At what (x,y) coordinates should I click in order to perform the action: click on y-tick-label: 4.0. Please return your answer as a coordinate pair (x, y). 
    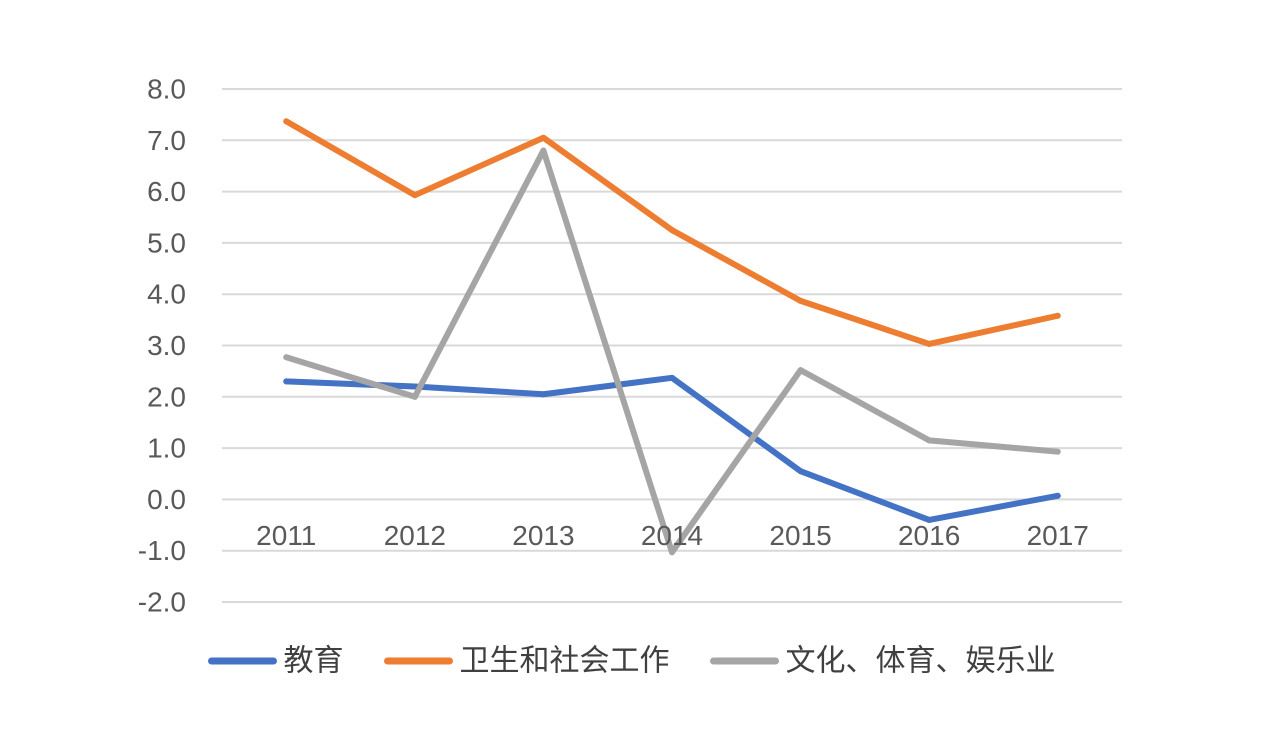
    Looking at the image, I should click on (166, 294).